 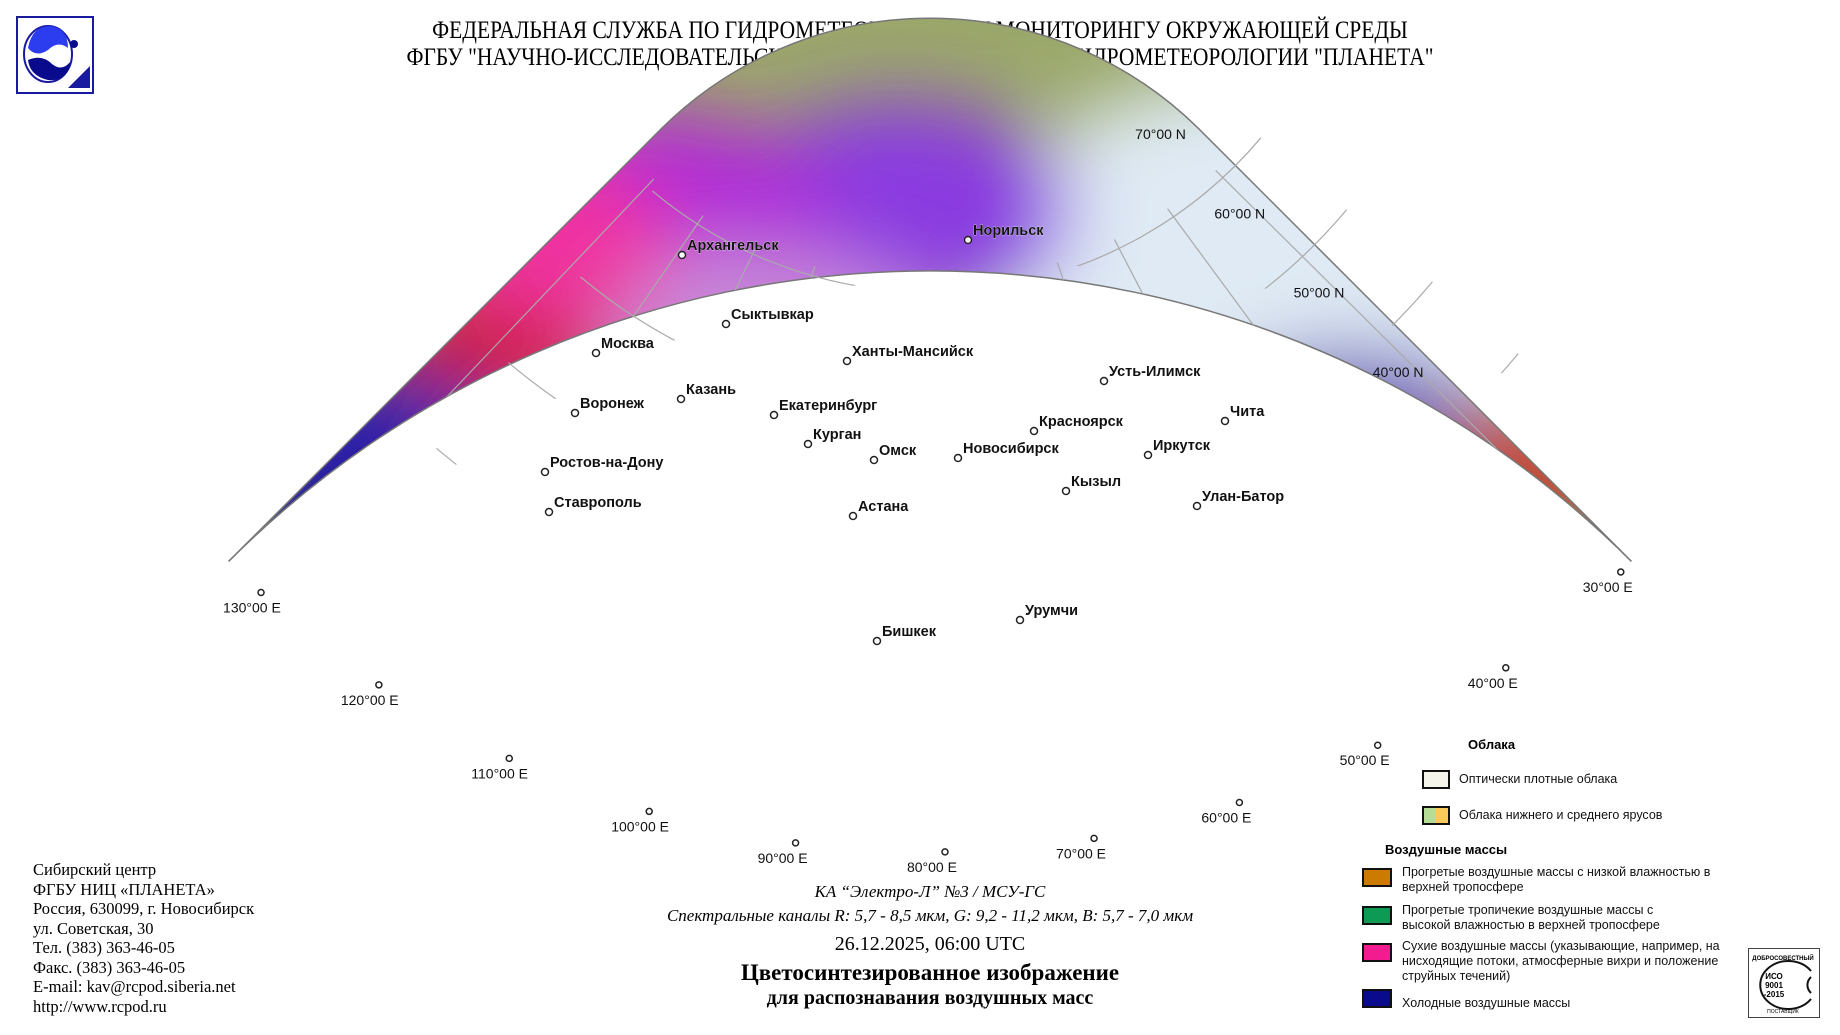 What do you see at coordinates (1784, 983) in the screenshot?
I see `iso-certification-stamp: ДОБРОСОВЕСТНЫЙ ИСО 9001 -2015 ПОСТАВЩИК` at bounding box center [1784, 983].